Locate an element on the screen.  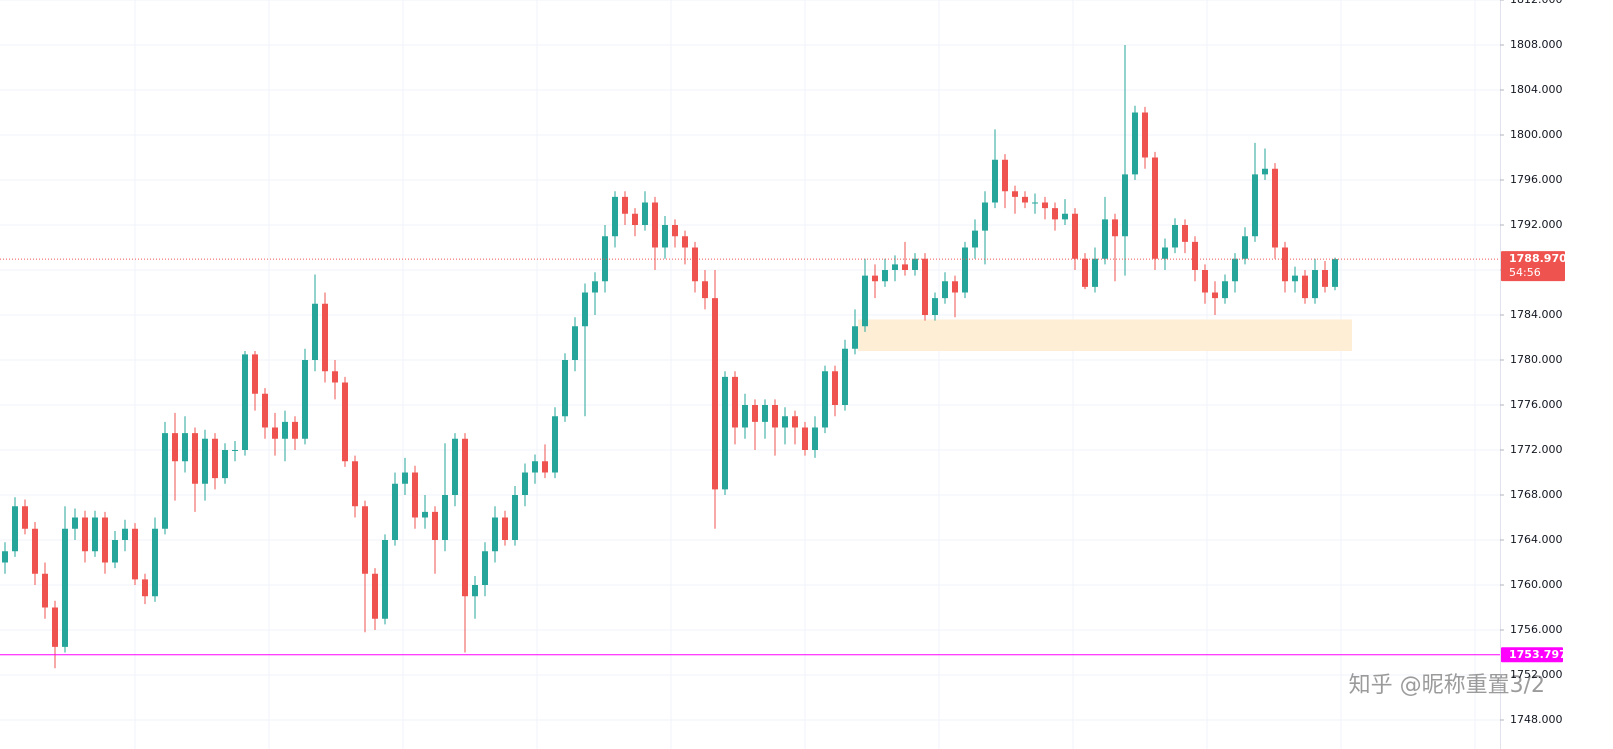
price-label: 1788.970 is located at coordinates (1538, 258).